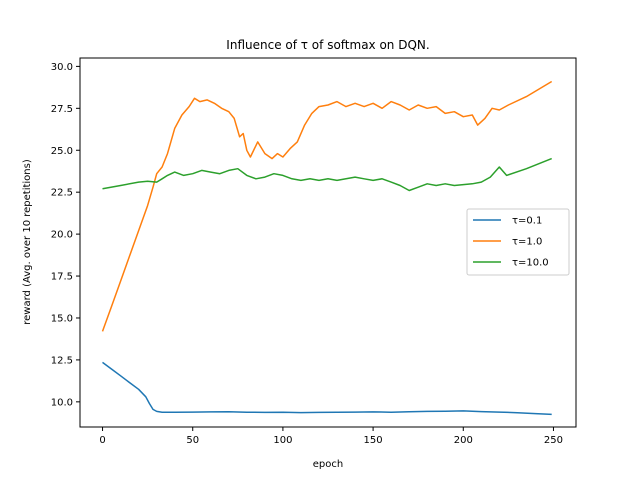 The width and height of the screenshot is (640, 480). What do you see at coordinates (62, 360) in the screenshot?
I see `y-tick-label: 12.5` at bounding box center [62, 360].